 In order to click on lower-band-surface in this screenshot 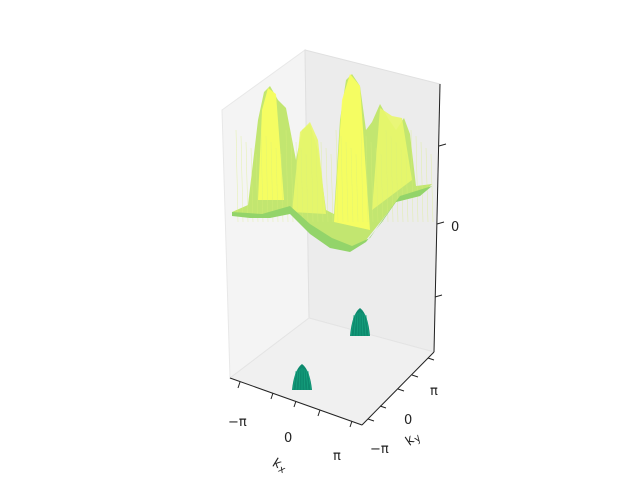, I will do `click(331, 349)`.